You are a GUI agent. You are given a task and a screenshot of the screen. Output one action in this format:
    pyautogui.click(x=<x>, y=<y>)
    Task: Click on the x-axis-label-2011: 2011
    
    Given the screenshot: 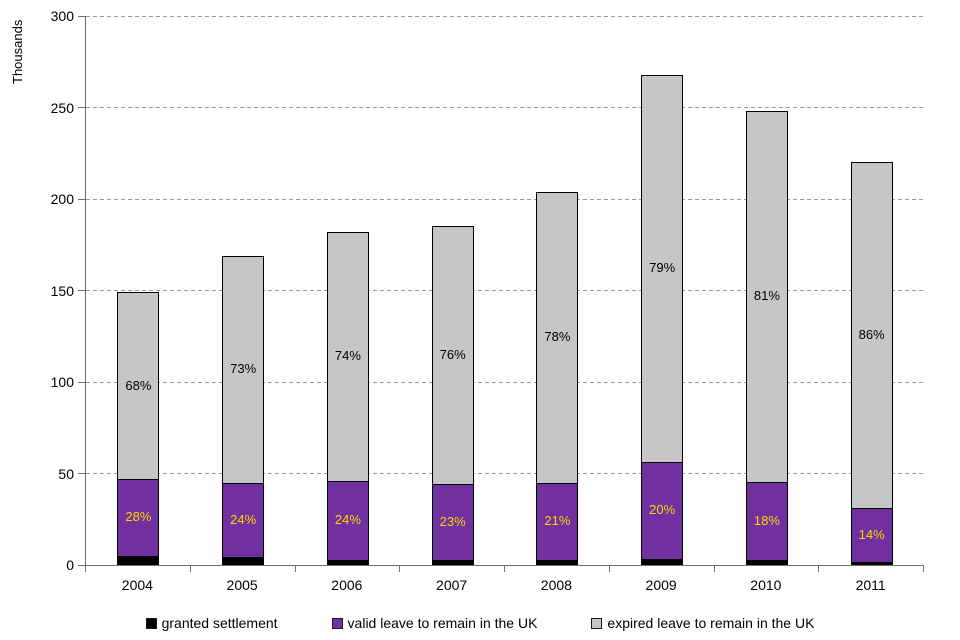 What is the action you would take?
    pyautogui.click(x=870, y=585)
    